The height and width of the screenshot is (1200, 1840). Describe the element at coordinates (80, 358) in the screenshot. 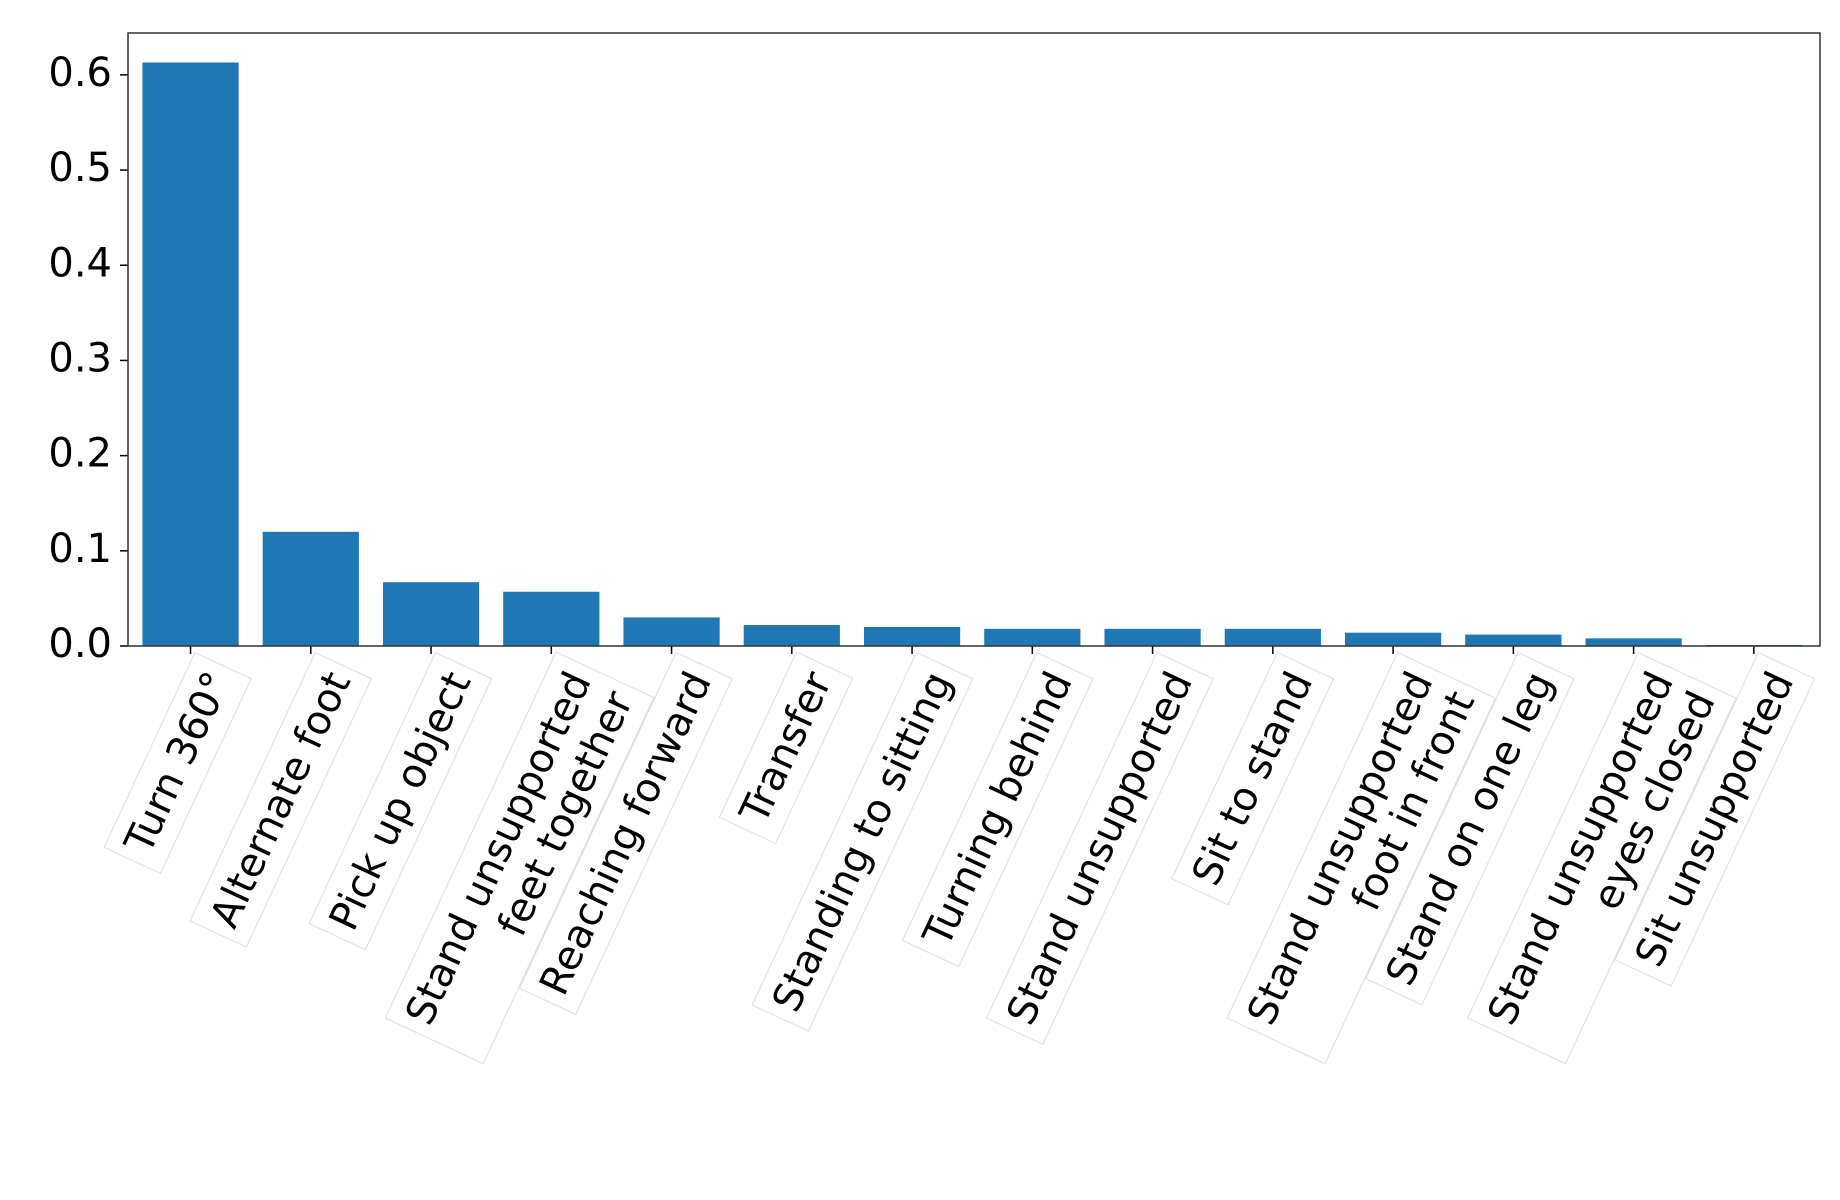

I see `y-tick-label: 0.3` at that location.